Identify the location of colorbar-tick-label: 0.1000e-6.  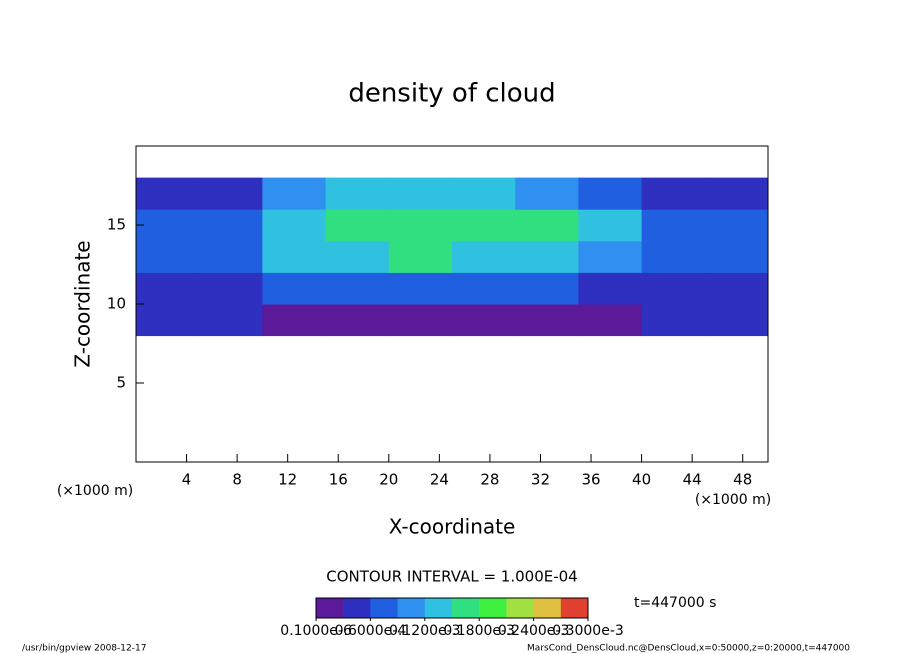
(316, 631).